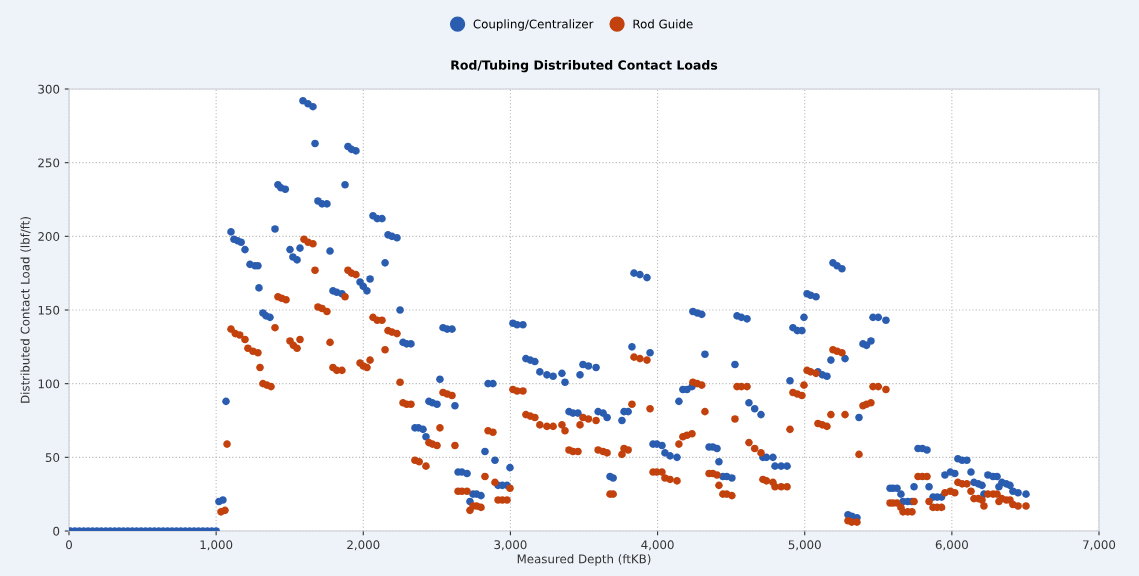  Describe the element at coordinates (49, 89) in the screenshot. I see `y-tick-label: 300` at that location.